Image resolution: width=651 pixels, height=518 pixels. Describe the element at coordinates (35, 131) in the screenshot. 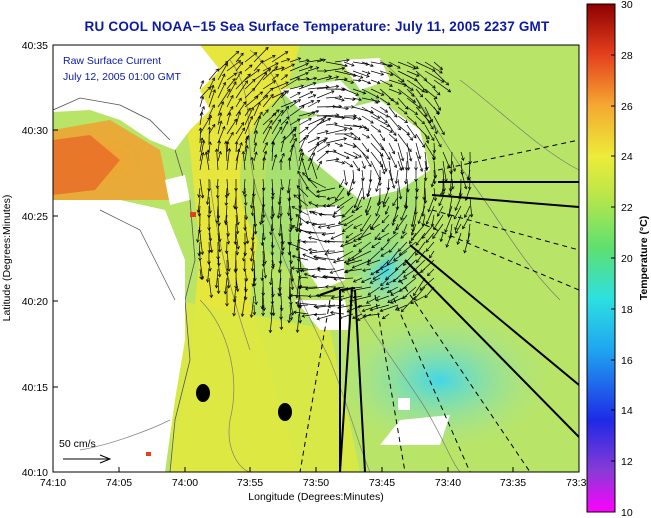

I see `y-tick-label: 40:30` at that location.